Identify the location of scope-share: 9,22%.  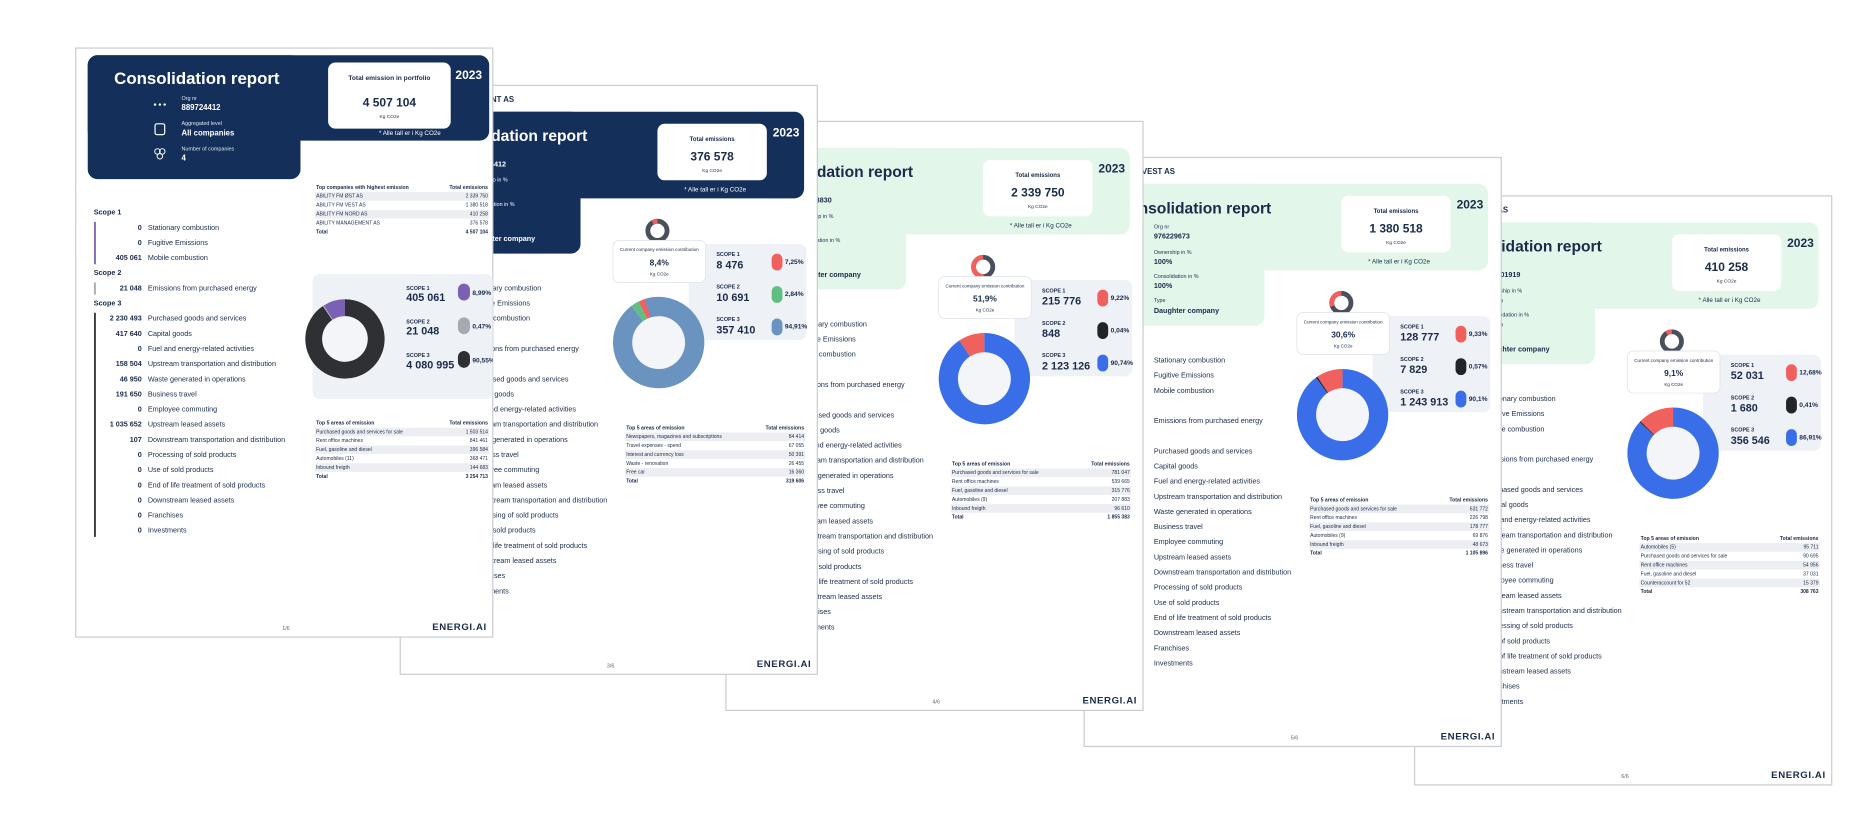
(1120, 298).